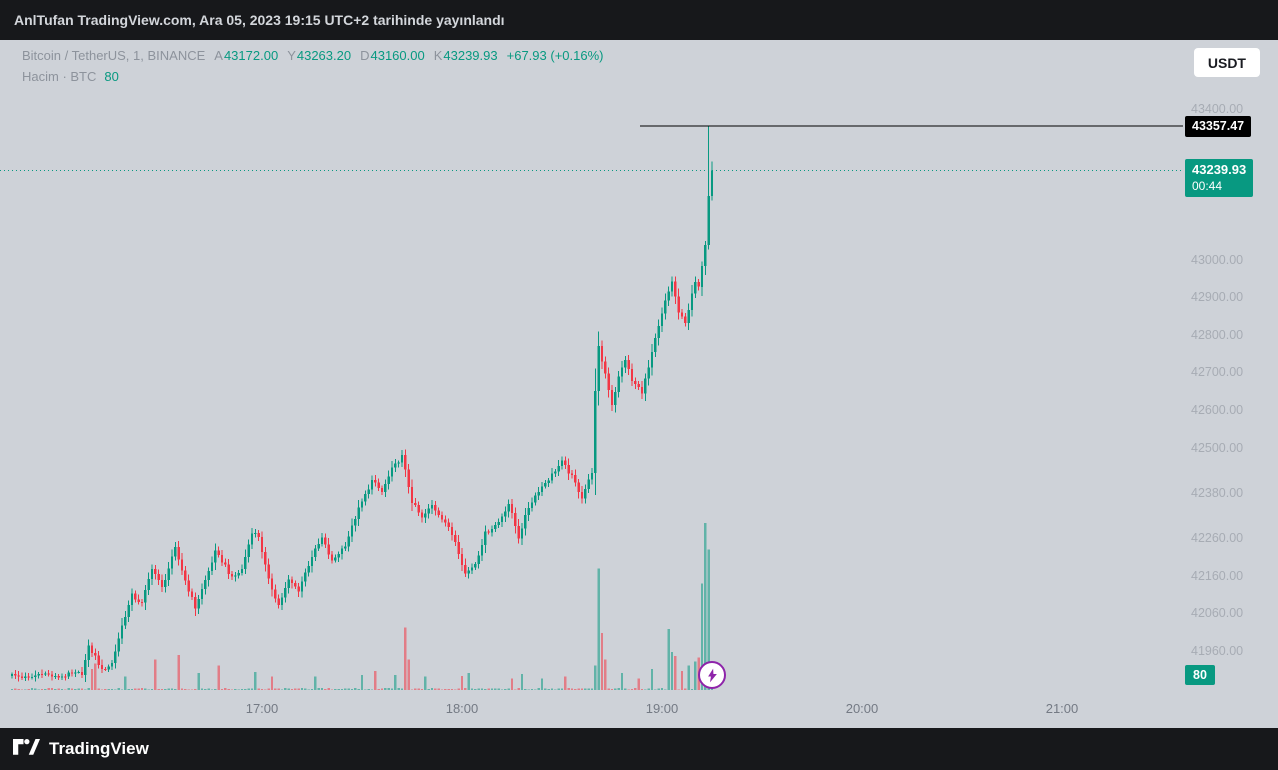 Image resolution: width=1278 pixels, height=770 pixels. Describe the element at coordinates (312, 76) in the screenshot. I see `legend-volume-row: Hacim · BTC 80` at that location.